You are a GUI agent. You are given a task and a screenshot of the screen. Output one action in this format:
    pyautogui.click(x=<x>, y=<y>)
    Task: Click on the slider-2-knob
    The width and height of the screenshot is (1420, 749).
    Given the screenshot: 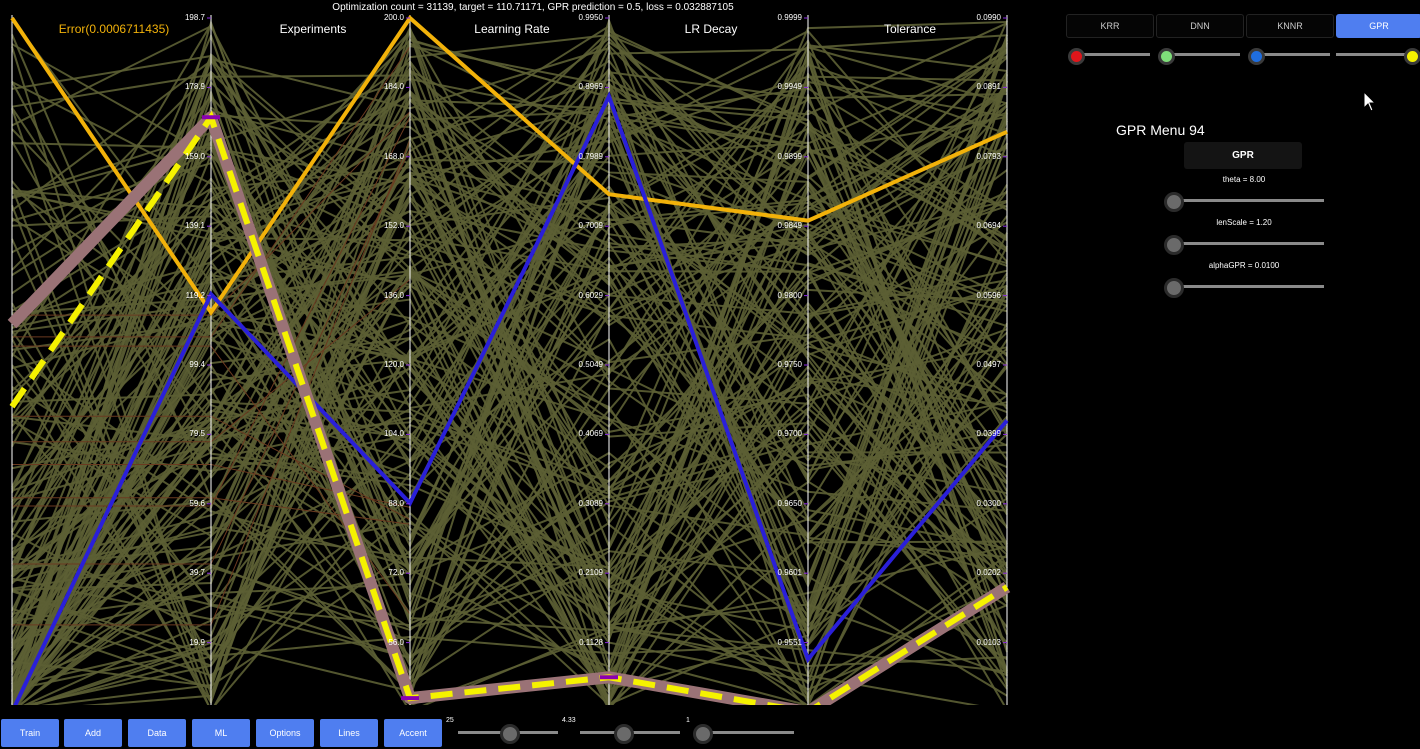 What is the action you would take?
    pyautogui.click(x=624, y=734)
    